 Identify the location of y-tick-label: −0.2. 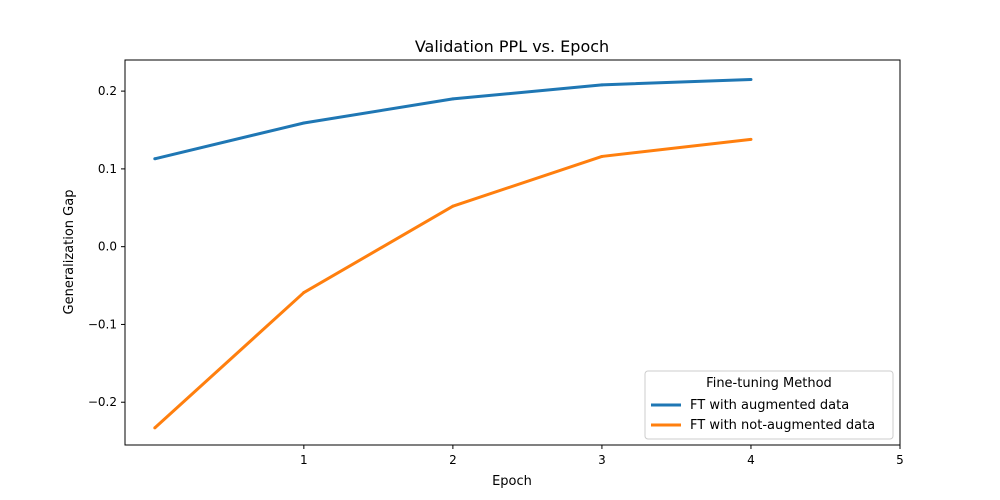
(102, 402).